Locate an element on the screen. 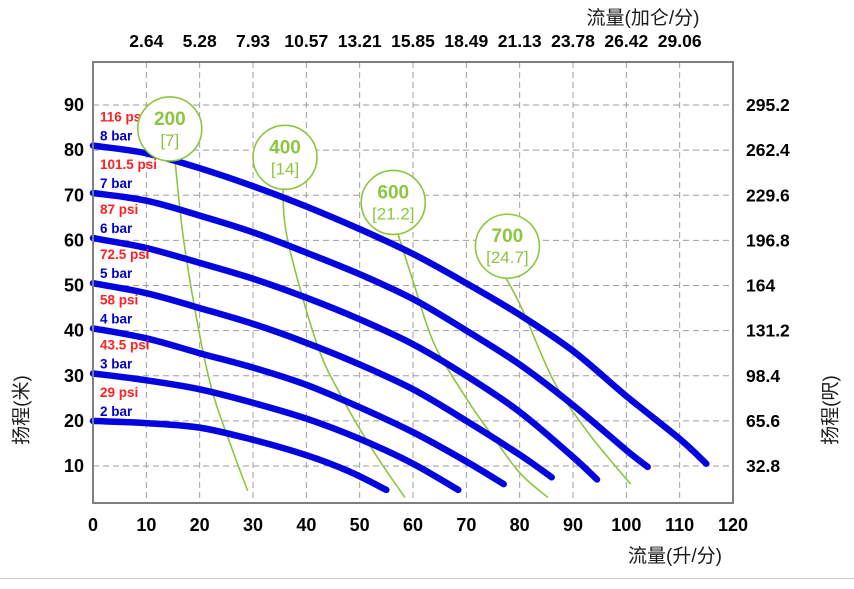 This screenshot has height=589, width=854. top-tick-label: 29.06 is located at coordinates (680, 41).